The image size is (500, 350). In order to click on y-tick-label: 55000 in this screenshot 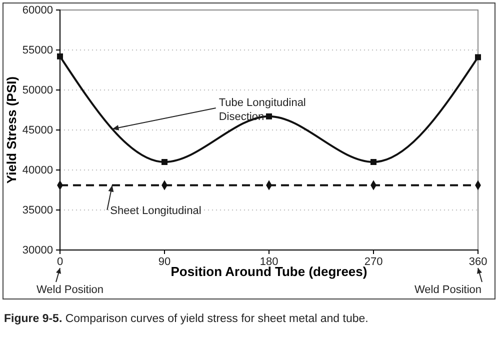, I will do `click(37, 50)`.